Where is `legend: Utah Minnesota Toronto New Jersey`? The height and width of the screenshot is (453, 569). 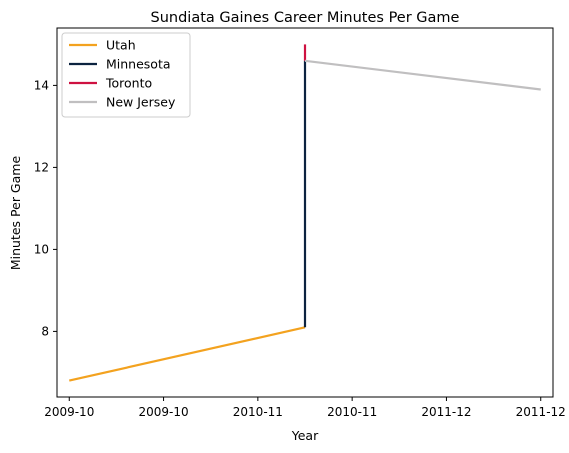 legend: Utah Minnesota Toronto New Jersey is located at coordinates (126, 75).